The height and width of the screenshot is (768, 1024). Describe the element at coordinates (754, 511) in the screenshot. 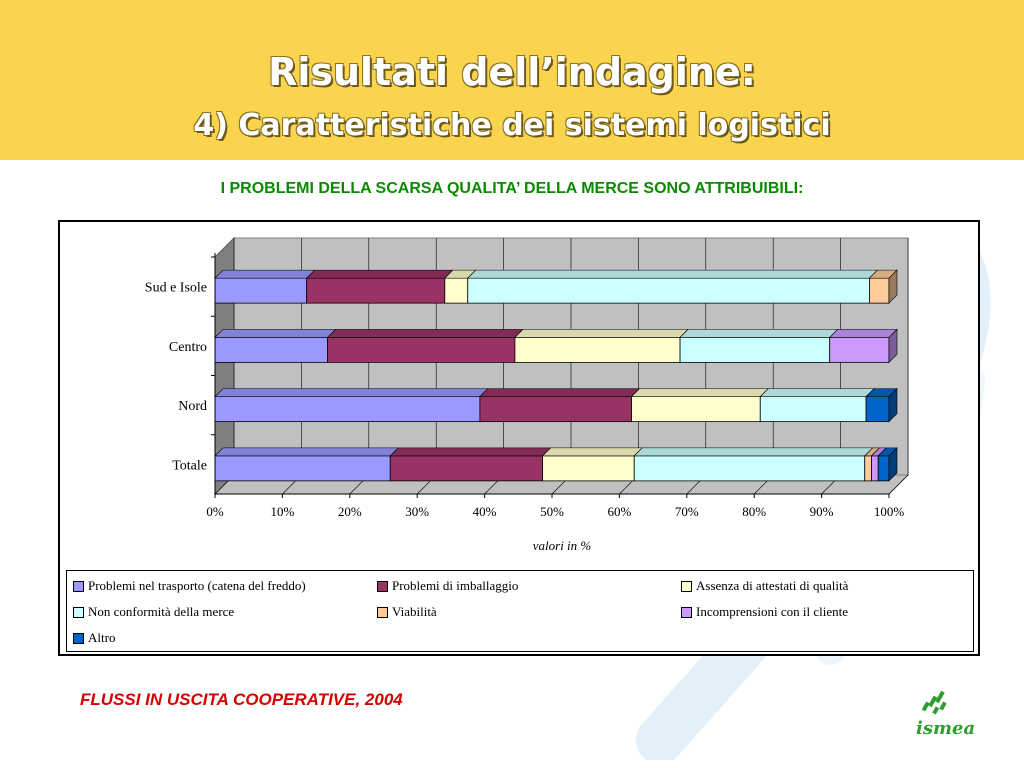

I see `x-tick-label: 80%` at that location.